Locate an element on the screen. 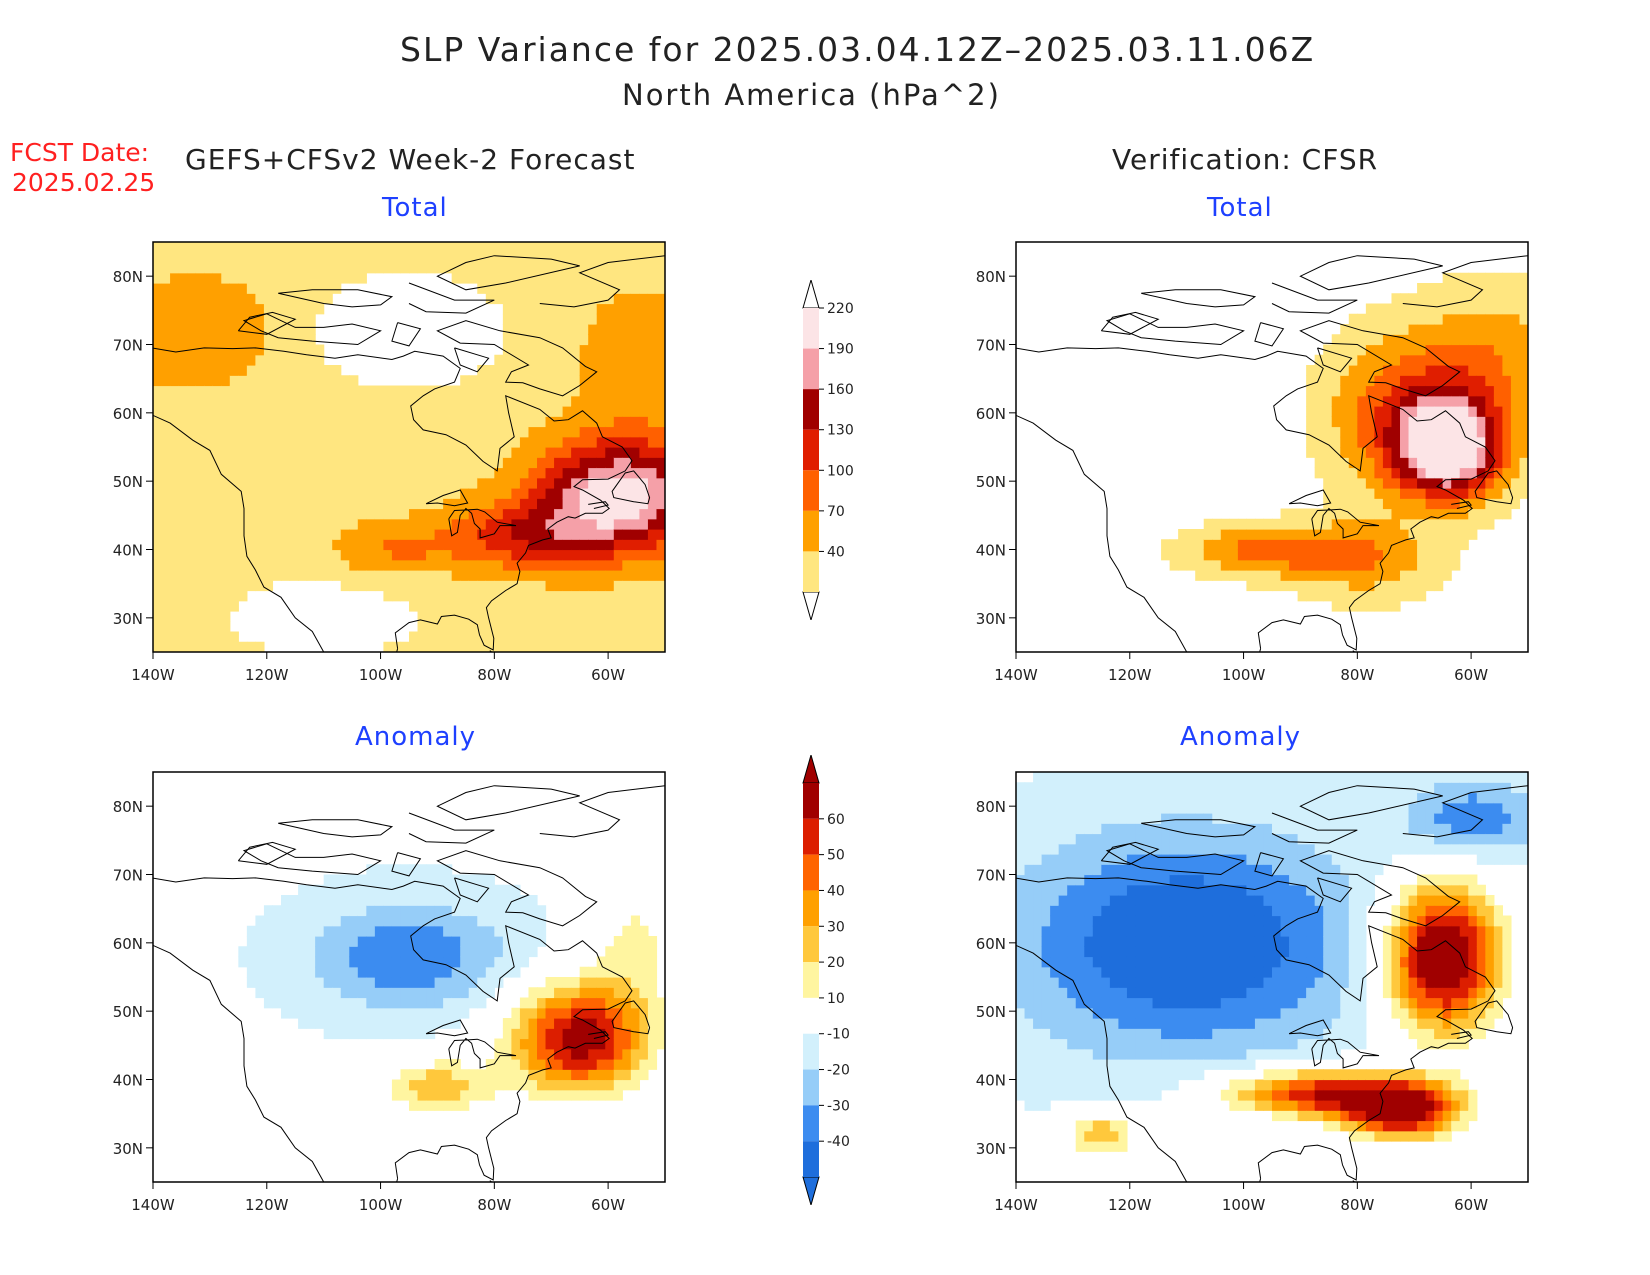 This screenshot has height=1275, width=1650. lon-tick-label: 120W is located at coordinates (1130, 675).